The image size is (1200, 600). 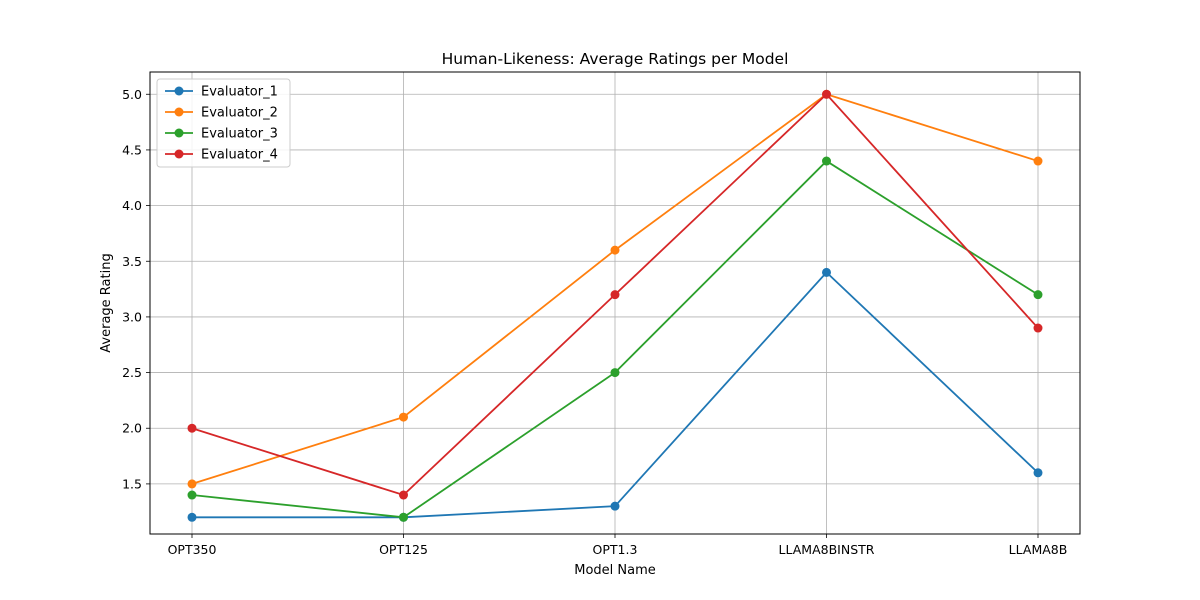 What do you see at coordinates (239, 134) in the screenshot?
I see `legend-label: Evaluator_3` at bounding box center [239, 134].